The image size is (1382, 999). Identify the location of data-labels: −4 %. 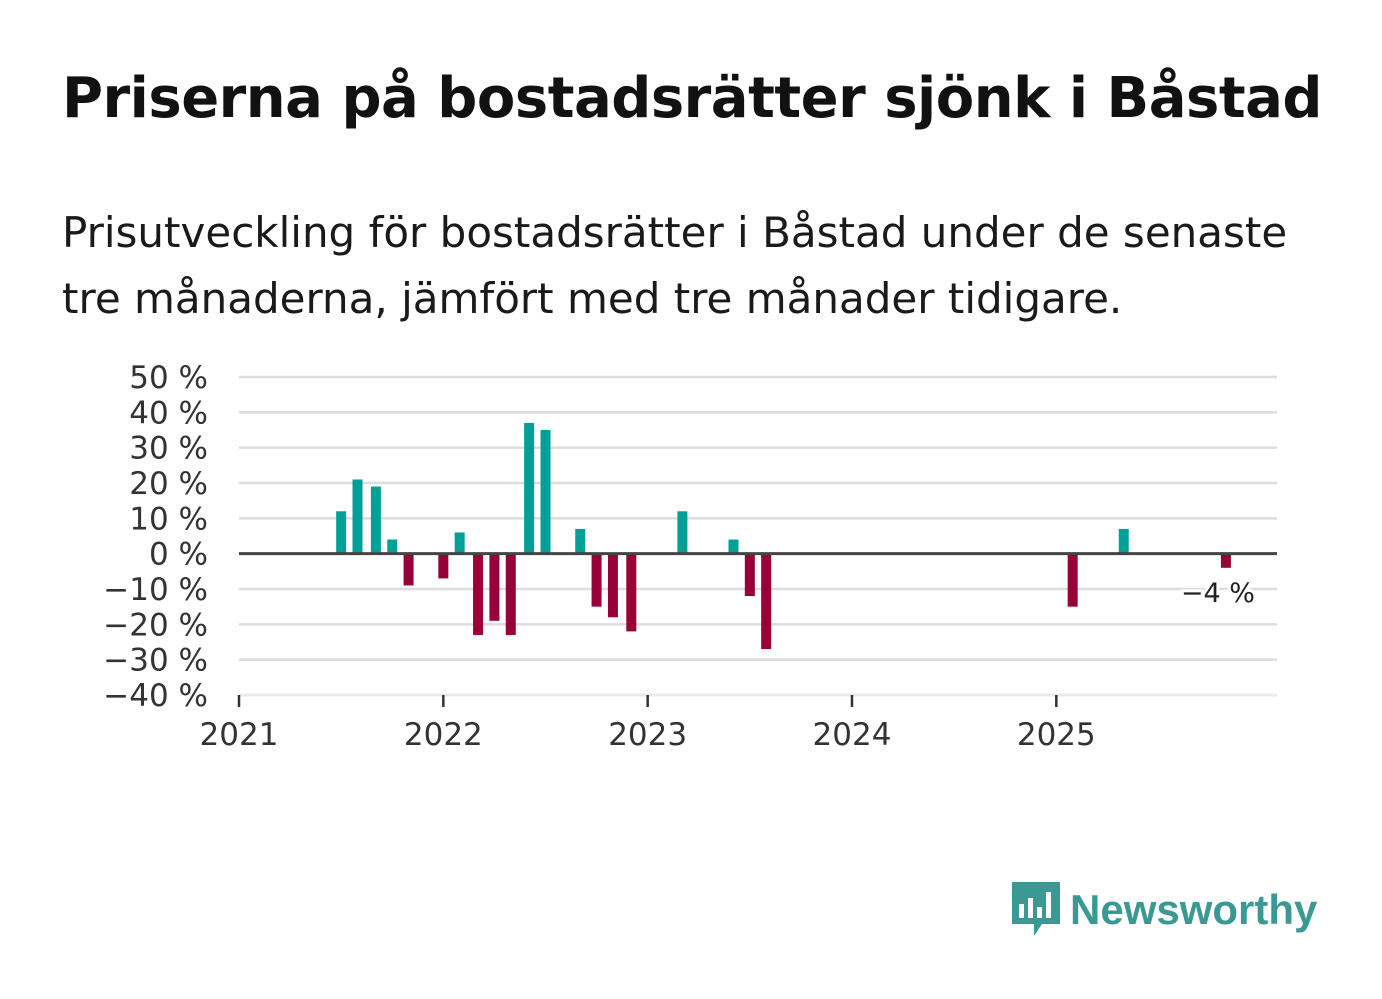
(1218, 593).